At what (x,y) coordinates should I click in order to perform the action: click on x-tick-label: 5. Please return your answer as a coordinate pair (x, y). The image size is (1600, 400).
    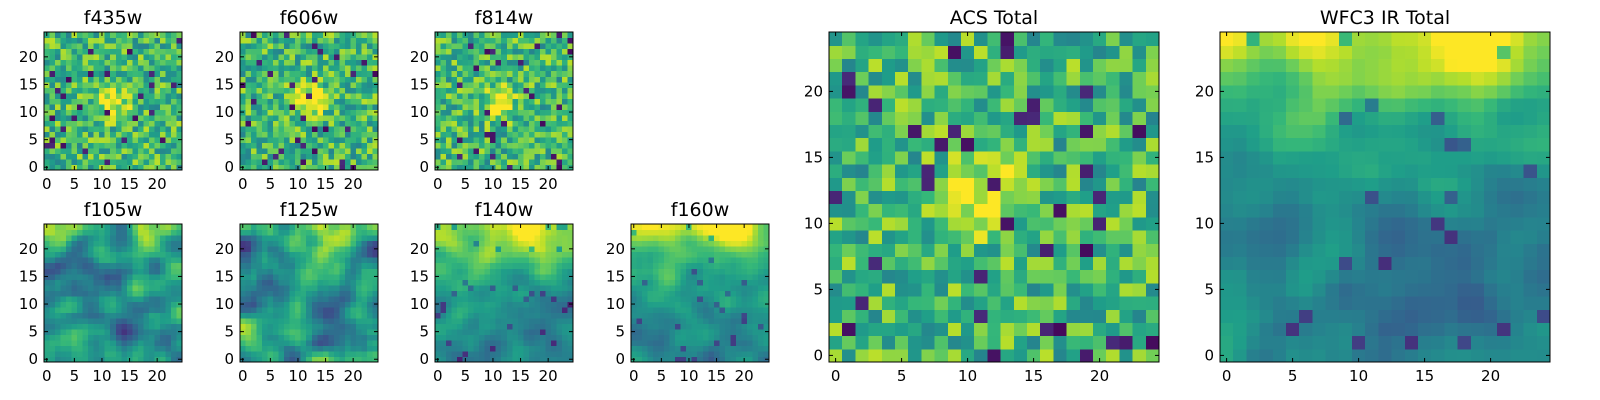
    Looking at the image, I should click on (662, 376).